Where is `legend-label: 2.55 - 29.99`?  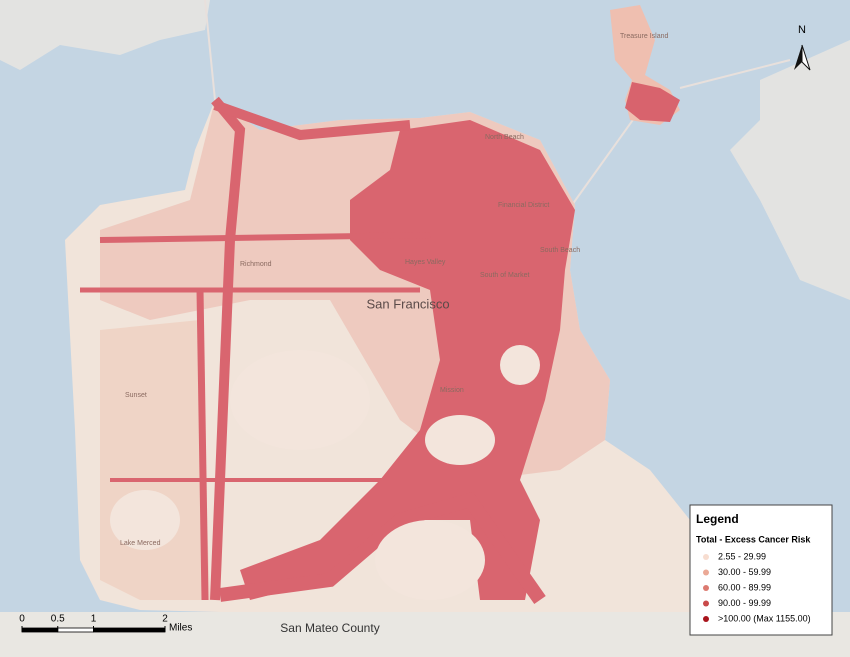 legend-label: 2.55 - 29.99 is located at coordinates (742, 556).